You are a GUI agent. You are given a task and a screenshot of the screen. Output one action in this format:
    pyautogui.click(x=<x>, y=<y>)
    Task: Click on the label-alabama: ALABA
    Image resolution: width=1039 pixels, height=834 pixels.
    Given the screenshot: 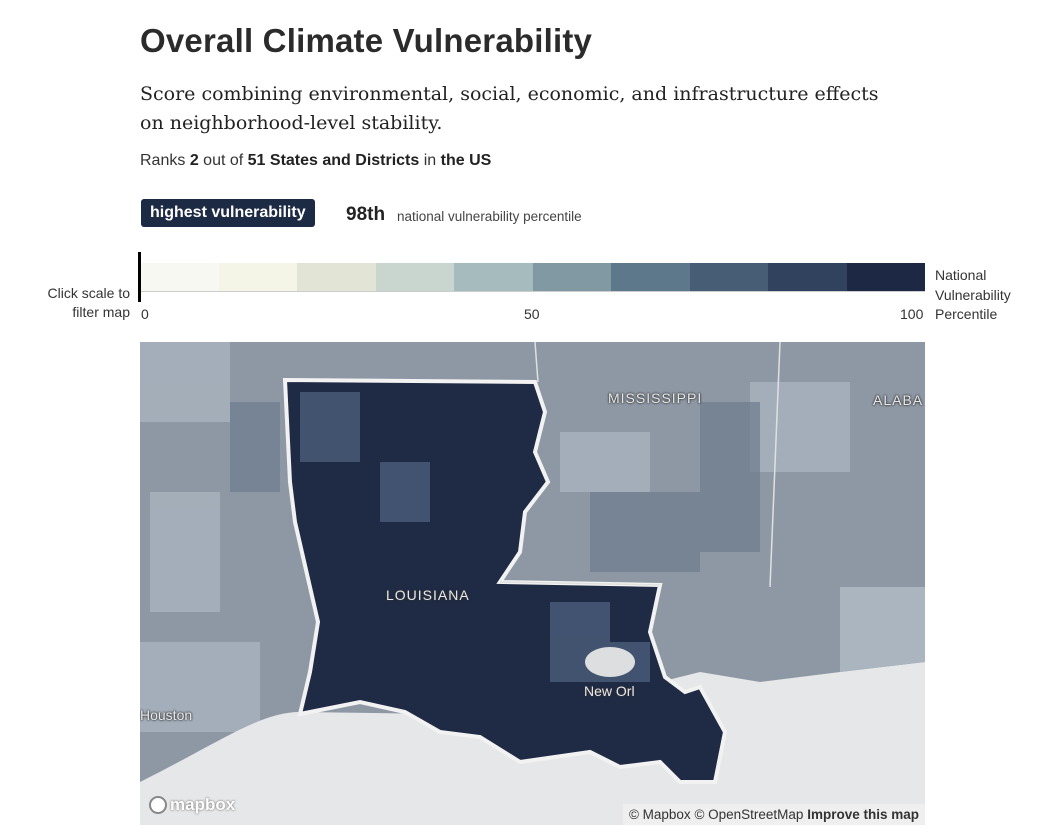 What is the action you would take?
    pyautogui.click(x=898, y=400)
    